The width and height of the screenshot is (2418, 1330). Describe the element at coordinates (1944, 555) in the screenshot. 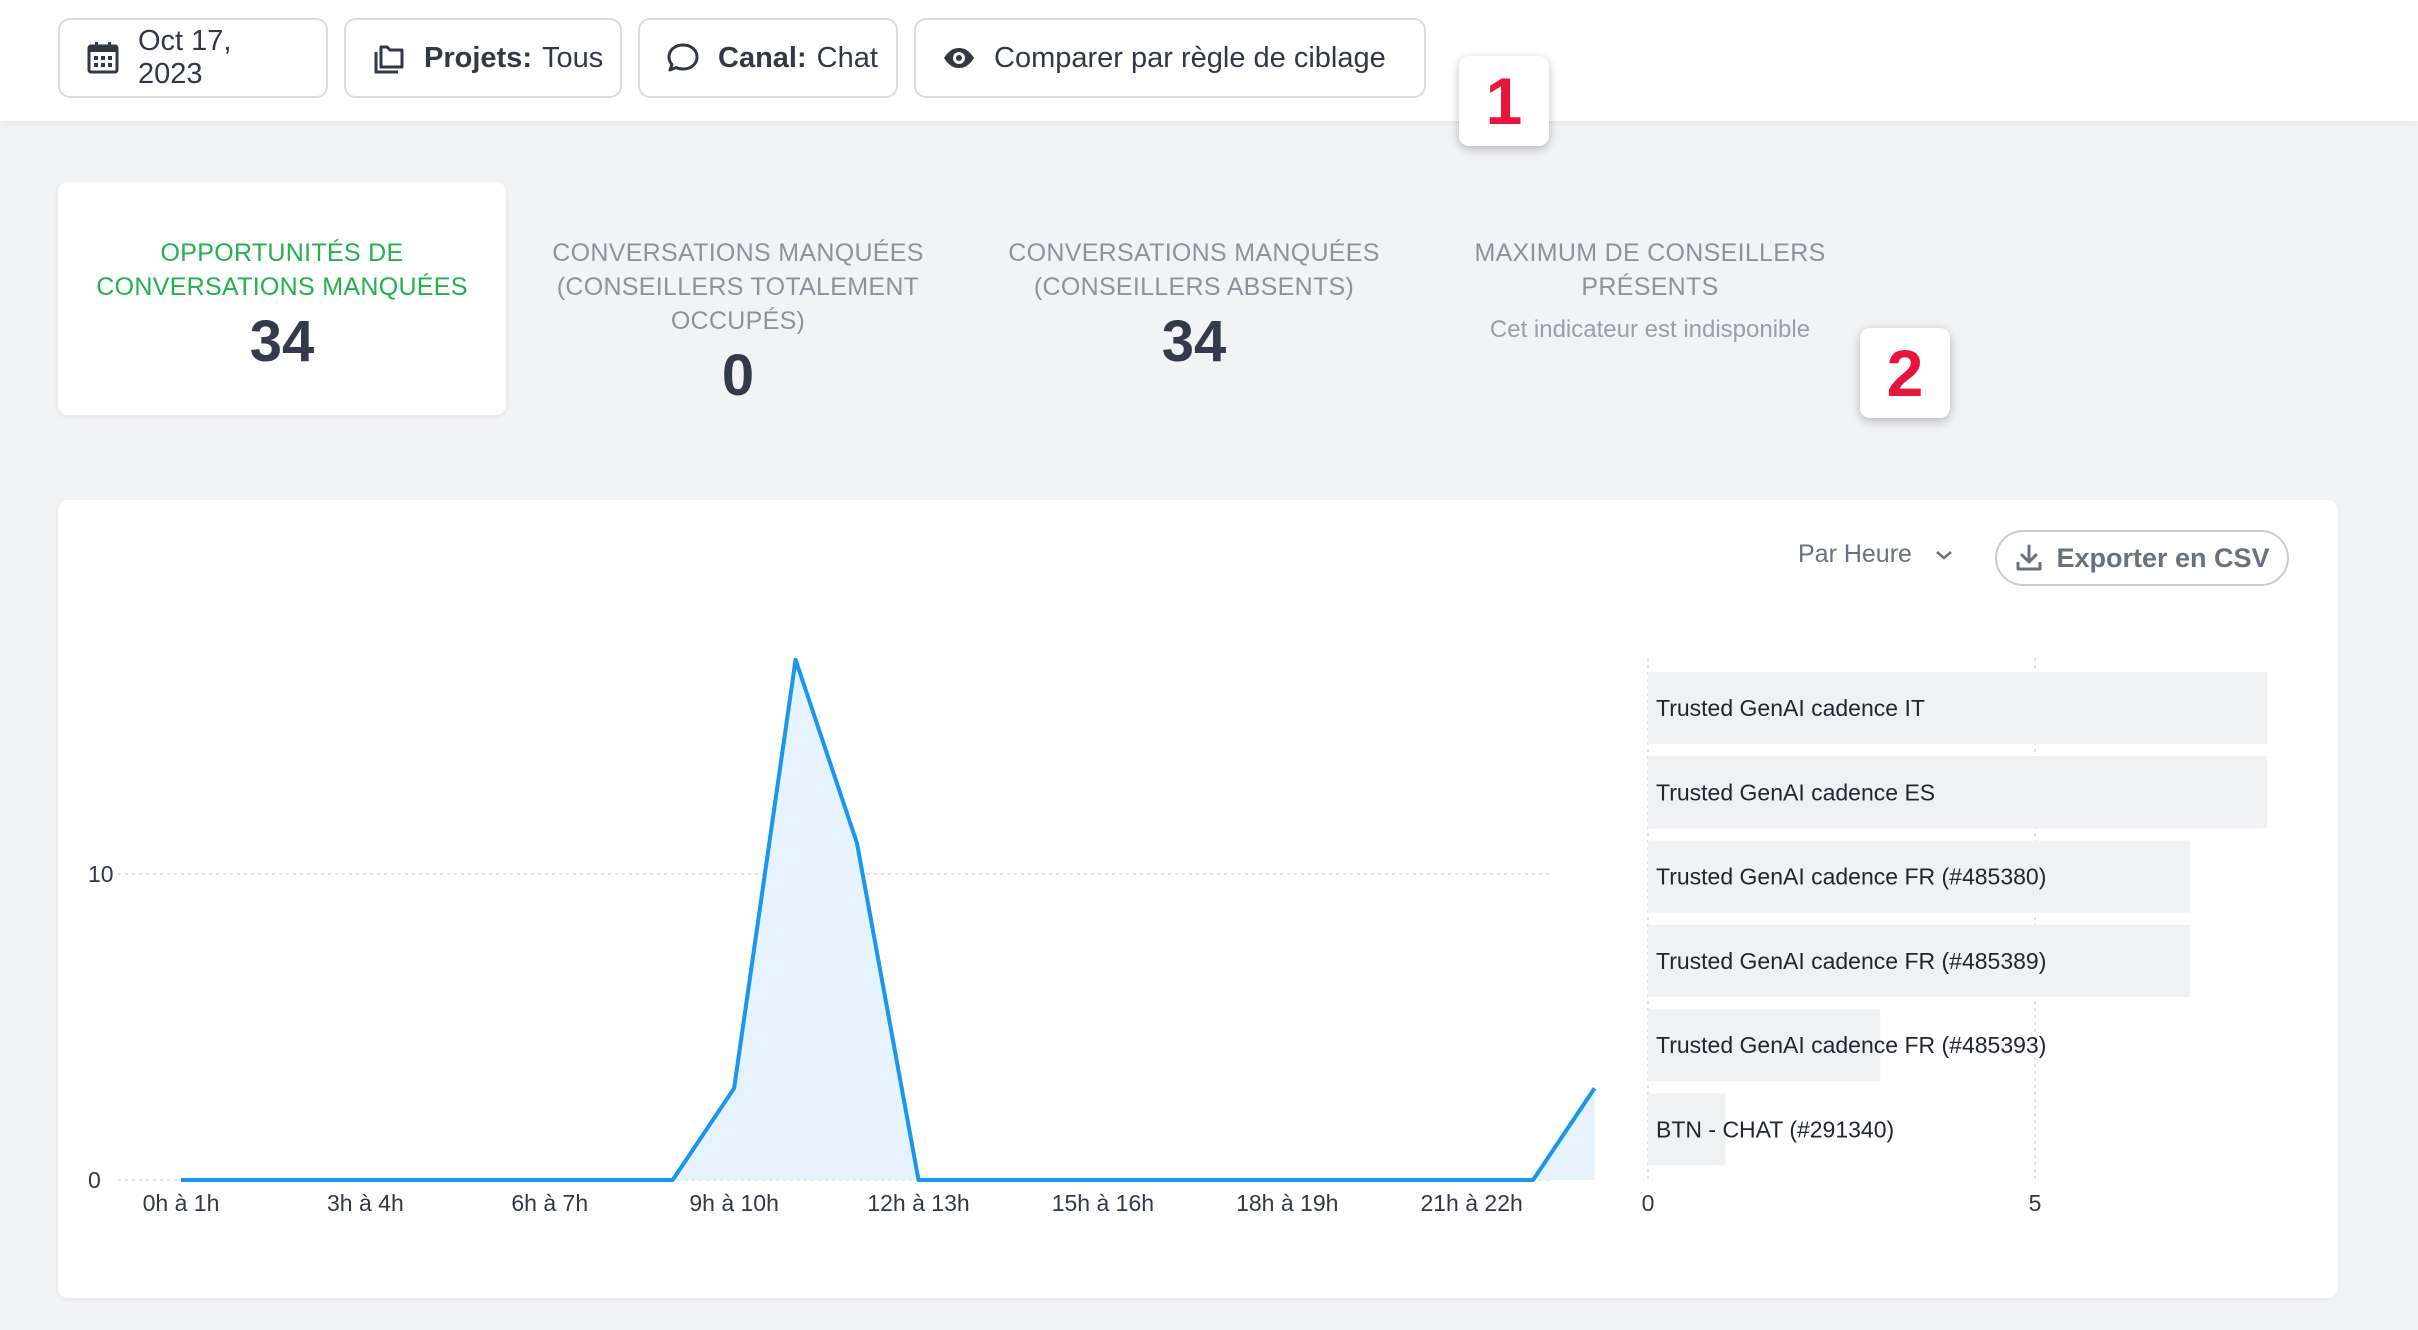

I see `chevron-down-icon` at that location.